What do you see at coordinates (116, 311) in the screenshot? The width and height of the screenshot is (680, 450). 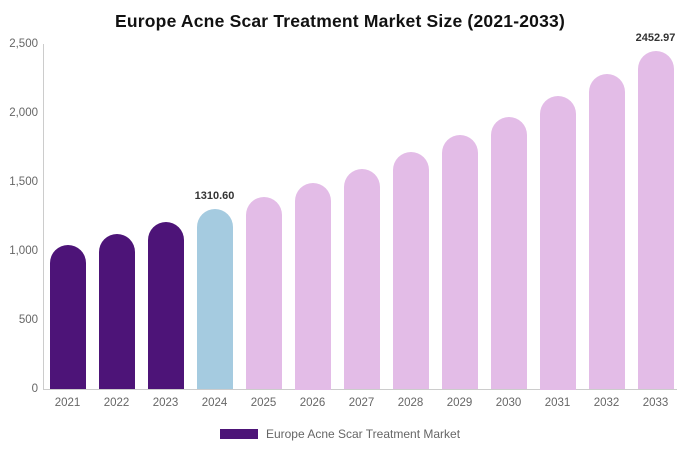 I see `bar-2022` at bounding box center [116, 311].